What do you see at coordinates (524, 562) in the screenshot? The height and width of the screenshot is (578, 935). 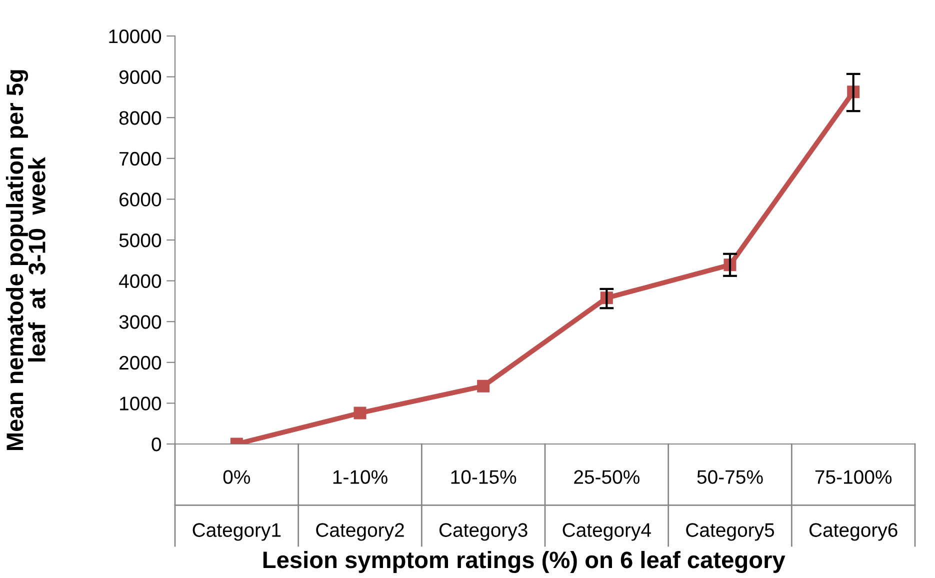 I see `x-axis-title: Lesion symptom ratings (%) on 6 leaf category` at bounding box center [524, 562].